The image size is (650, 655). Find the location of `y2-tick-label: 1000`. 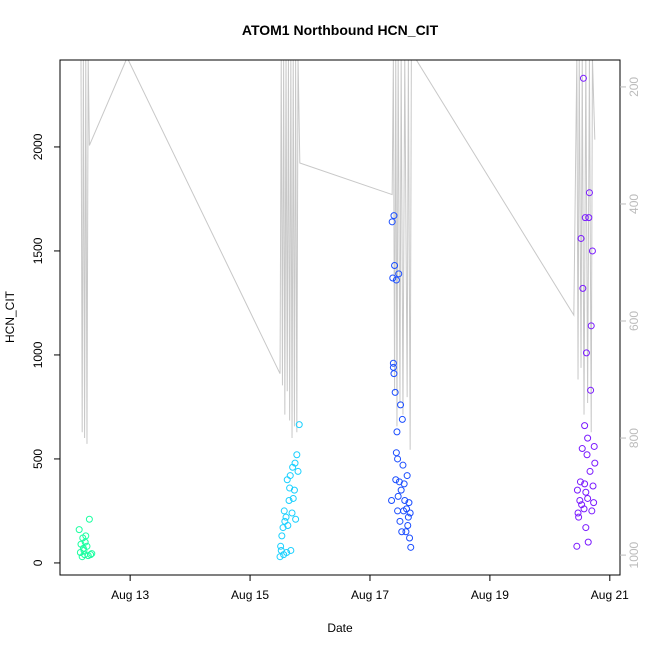

y2-tick-label: 1000 is located at coordinates (634, 554).